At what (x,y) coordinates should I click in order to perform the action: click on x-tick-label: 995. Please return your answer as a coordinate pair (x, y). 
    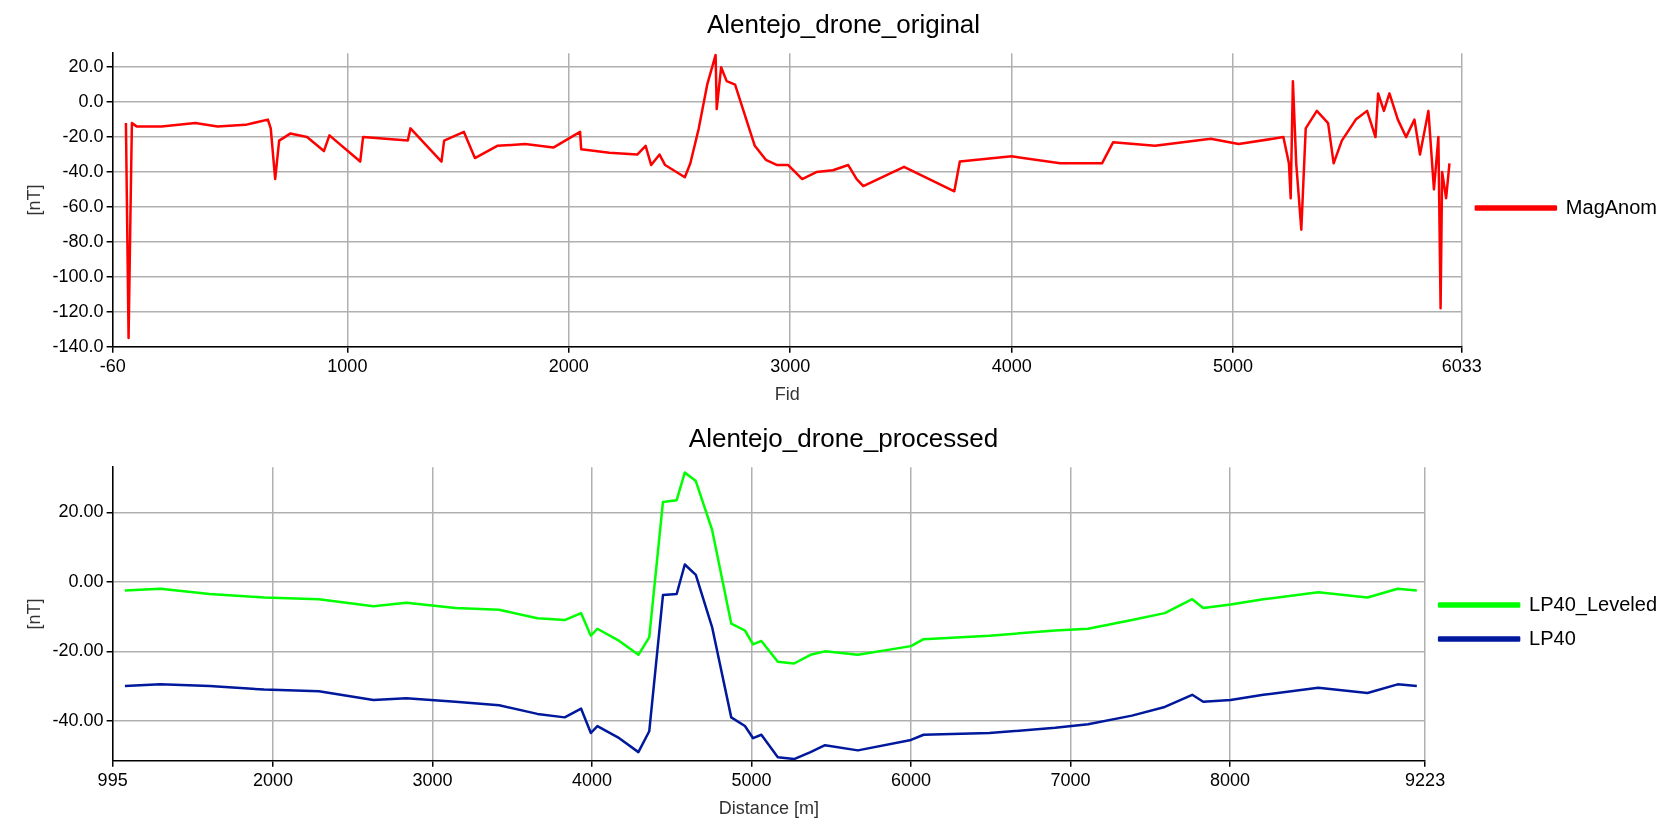
    Looking at the image, I should click on (112, 779).